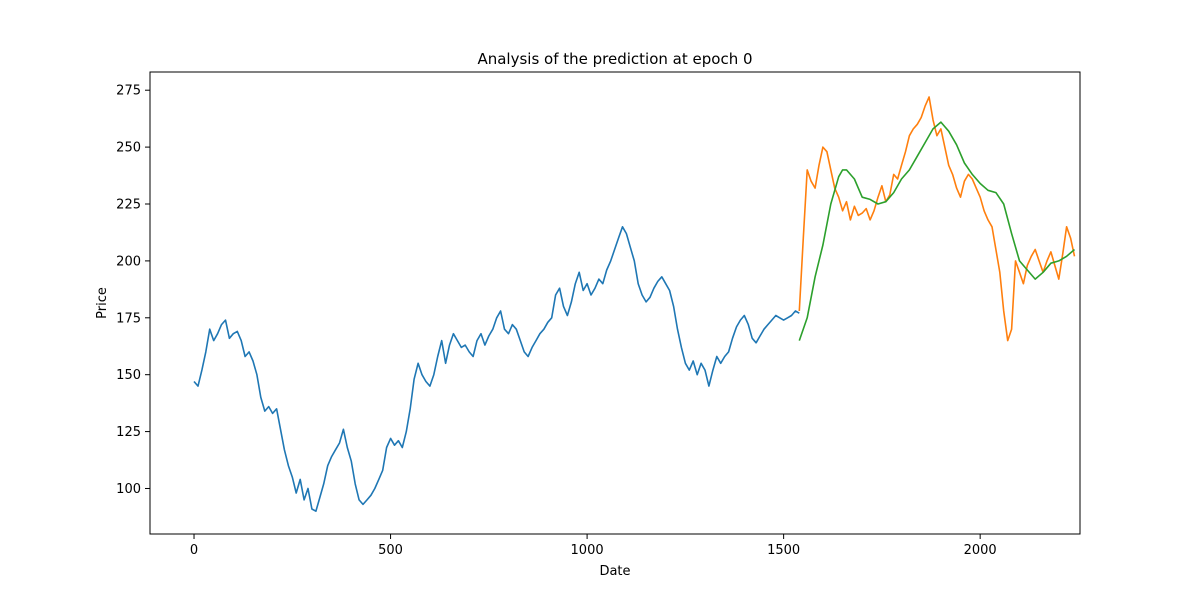  Describe the element at coordinates (783, 550) in the screenshot. I see `x-tick-label: 1500` at that location.